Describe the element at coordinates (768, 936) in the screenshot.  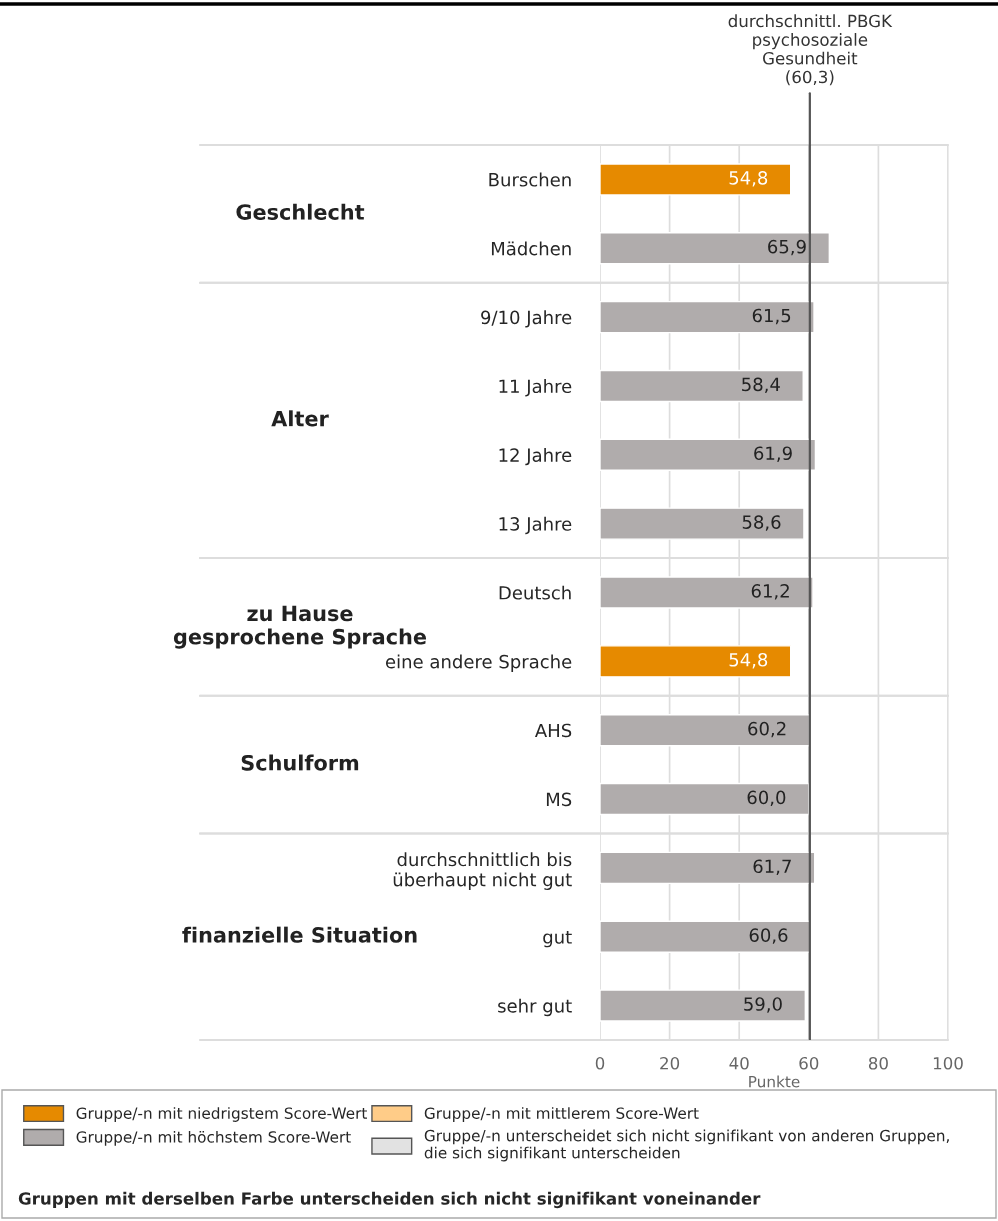
I see `text: 60,6` at that location.